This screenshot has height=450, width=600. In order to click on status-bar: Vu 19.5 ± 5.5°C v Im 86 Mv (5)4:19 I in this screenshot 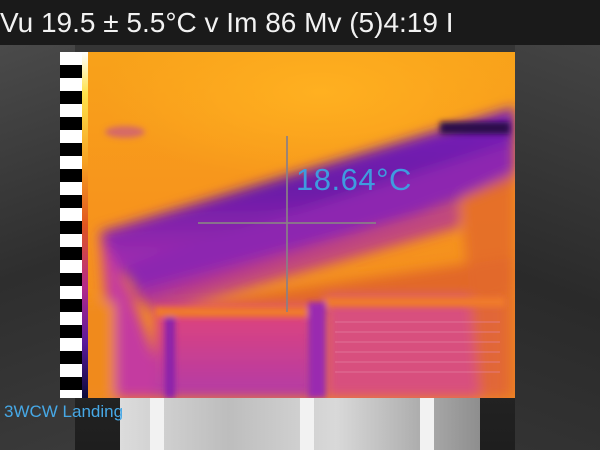, I will do `click(300, 22)`.